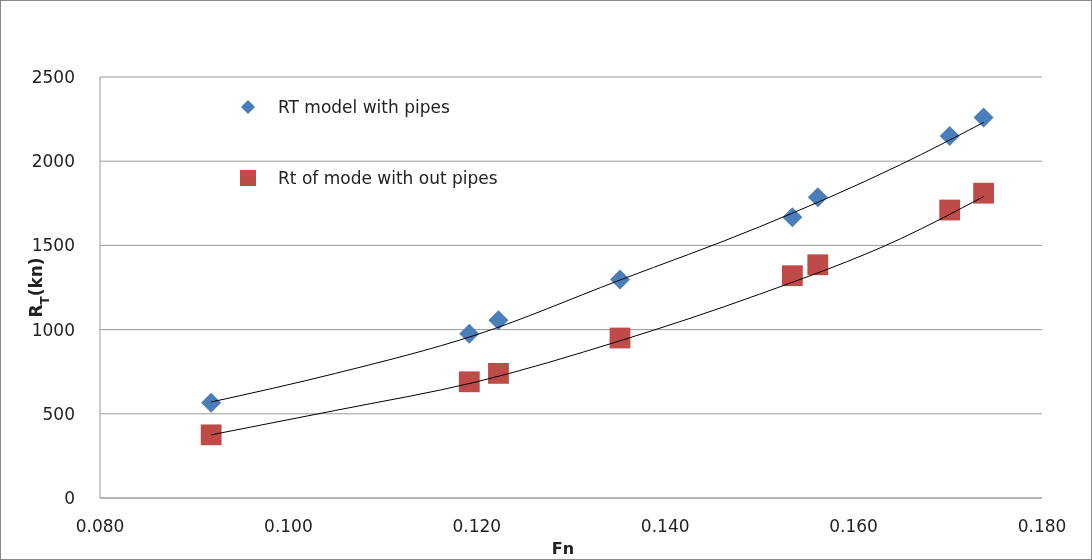 The height and width of the screenshot is (560, 1092). I want to click on y-tick-label: 2000, so click(53, 161).